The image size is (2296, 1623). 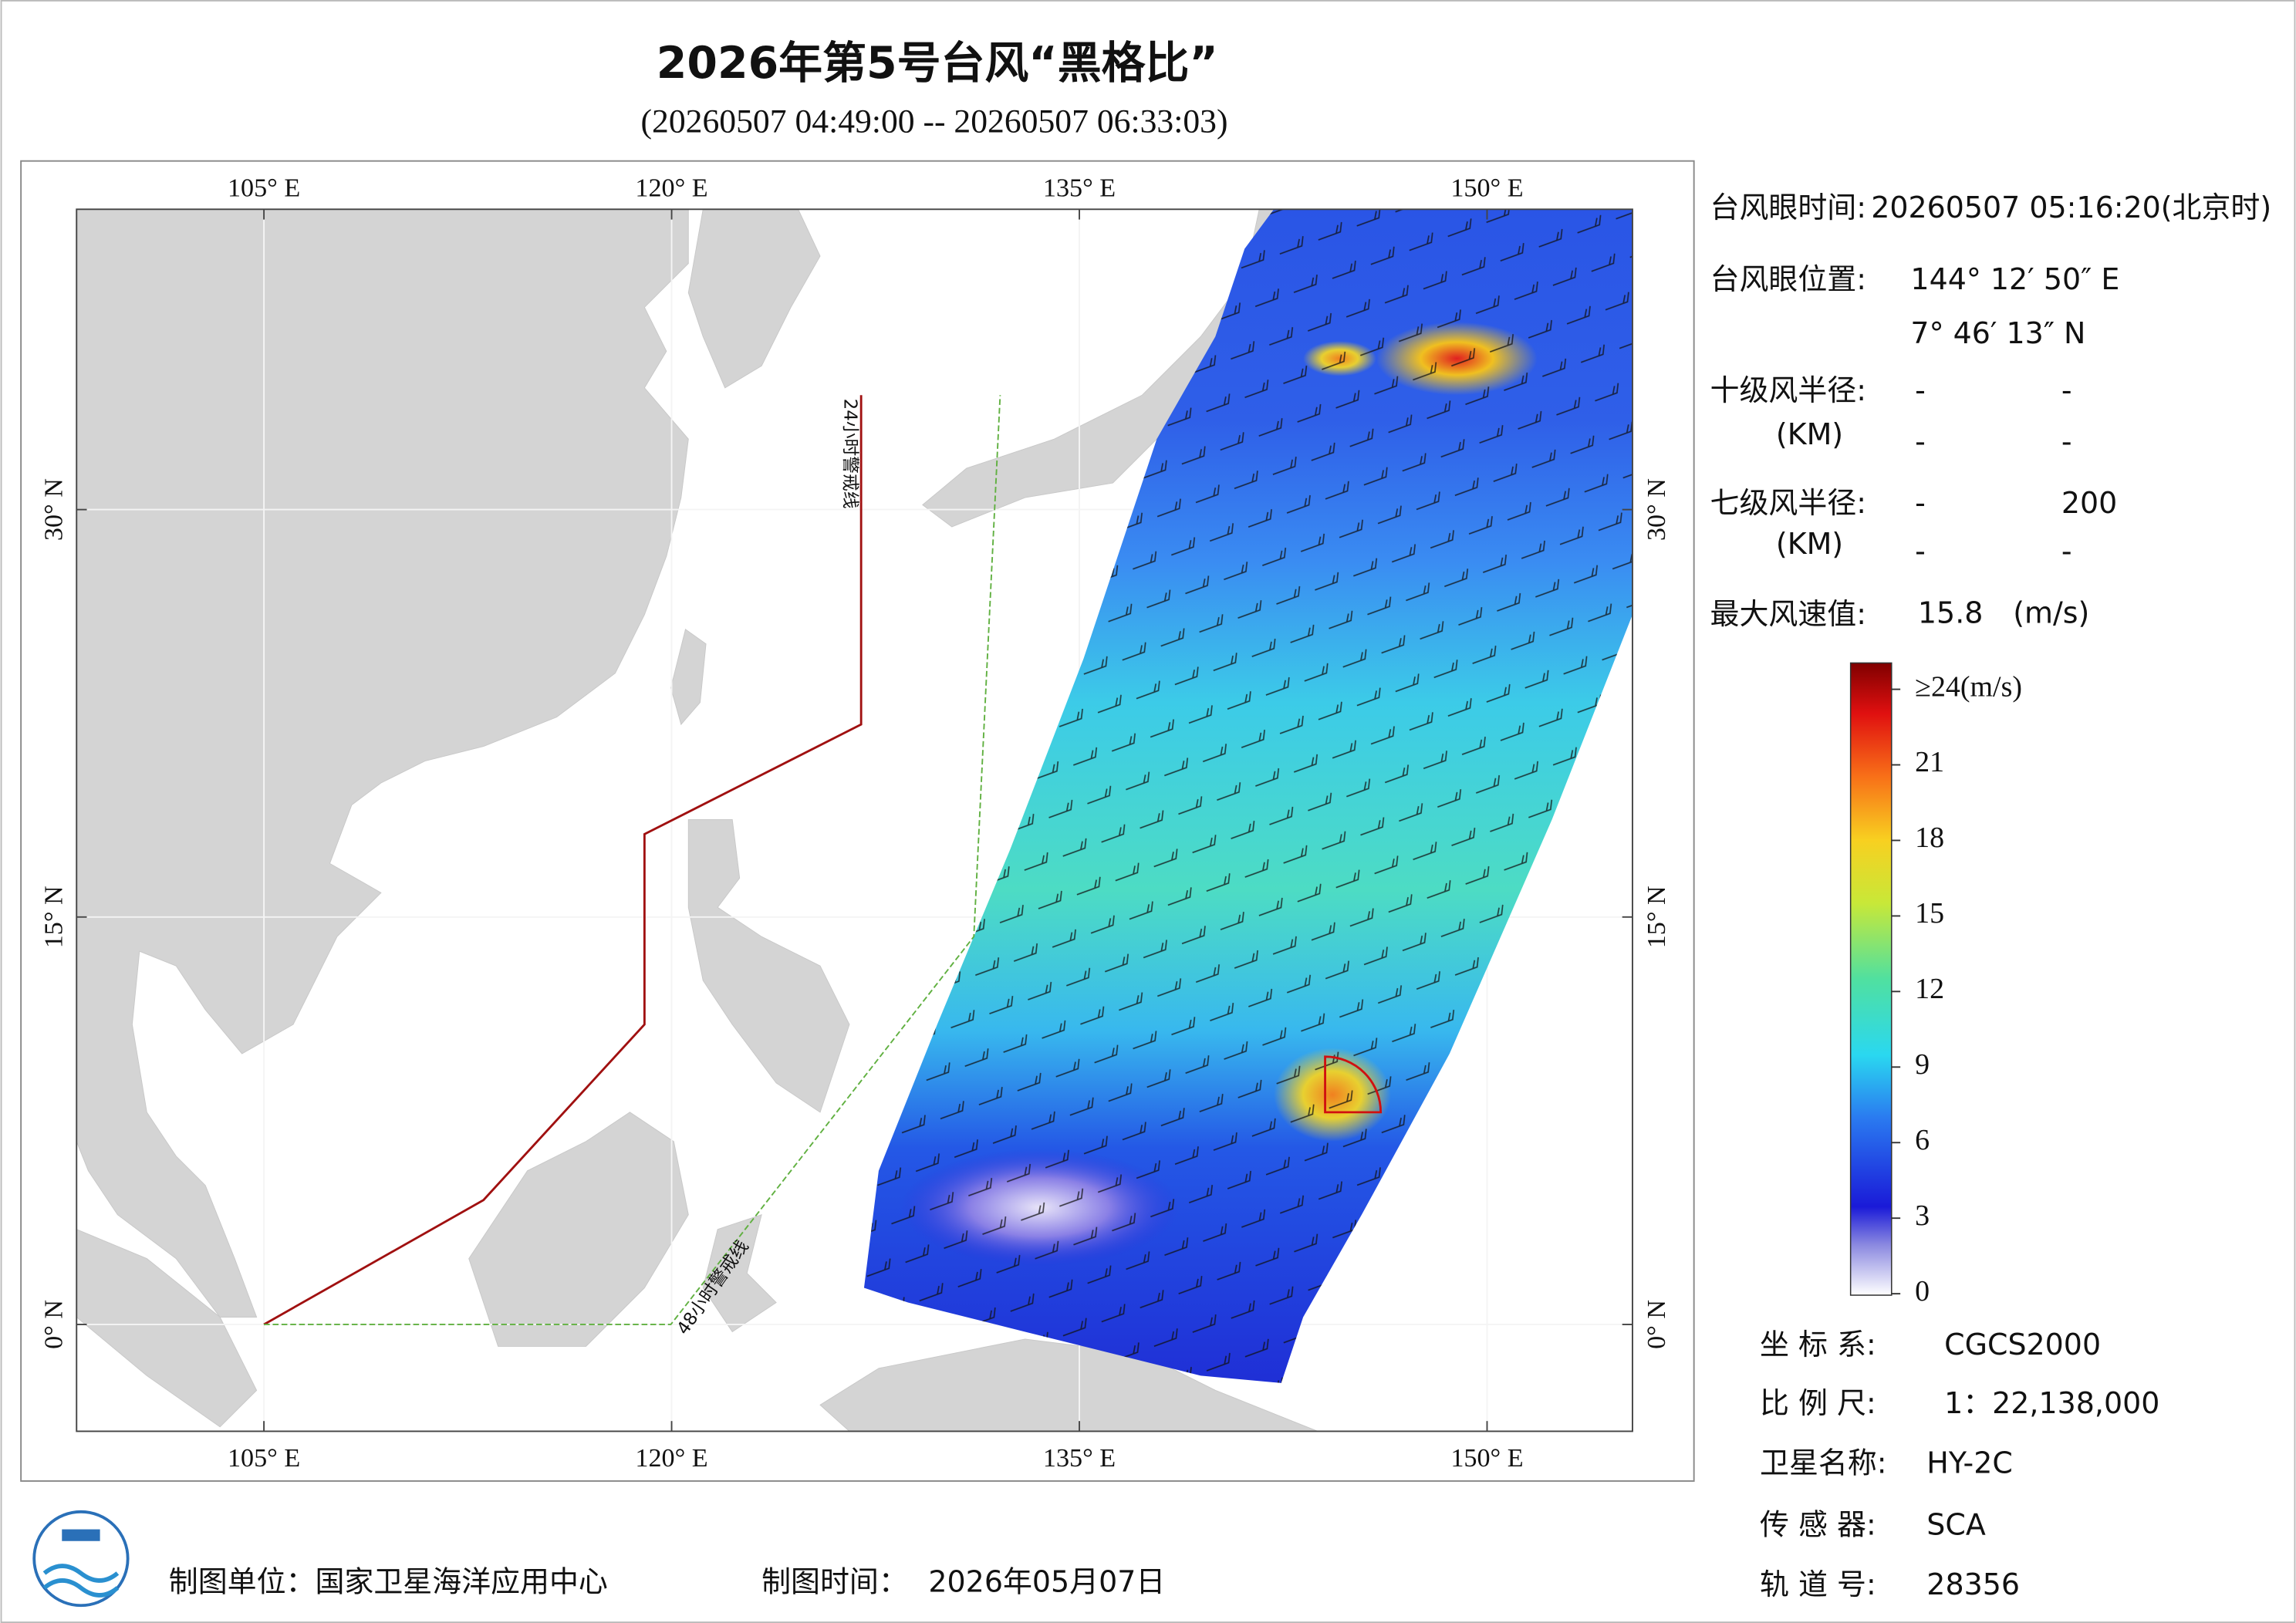 I want to click on max-wind-label: 最大风速值:, so click(x=1788, y=614).